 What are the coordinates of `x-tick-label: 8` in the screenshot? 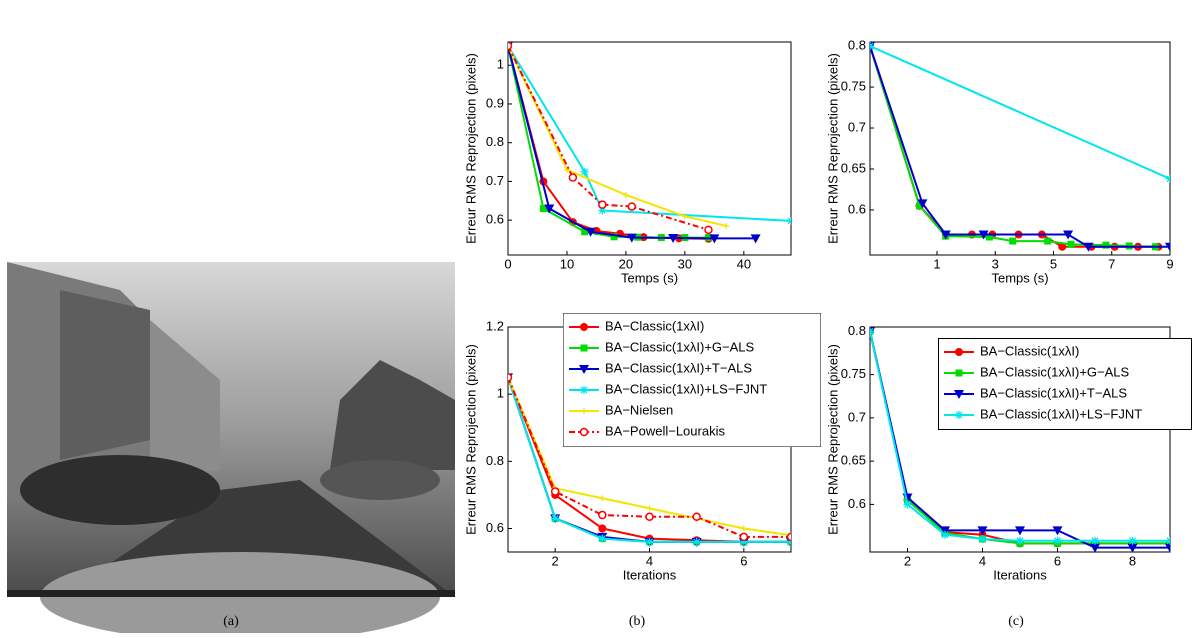 It's located at (1132, 560).